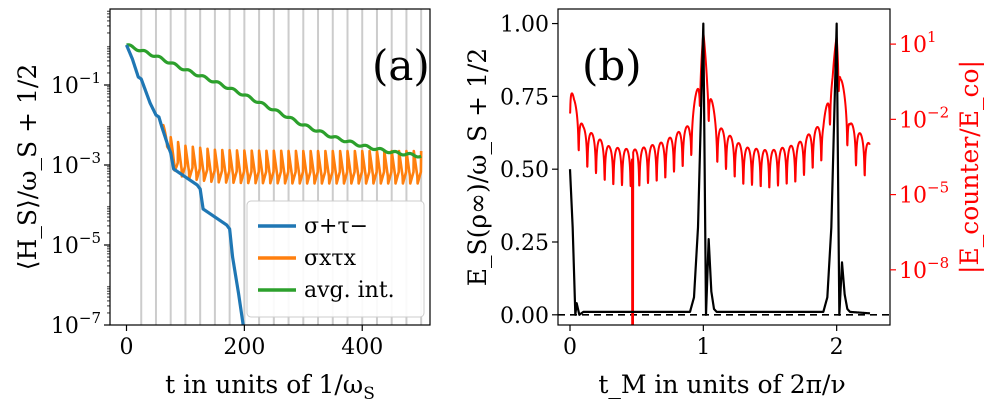  I want to click on panel-b-ylabel-left: E_S(ρ∞)/ω_S + 1/2, so click(477, 167).